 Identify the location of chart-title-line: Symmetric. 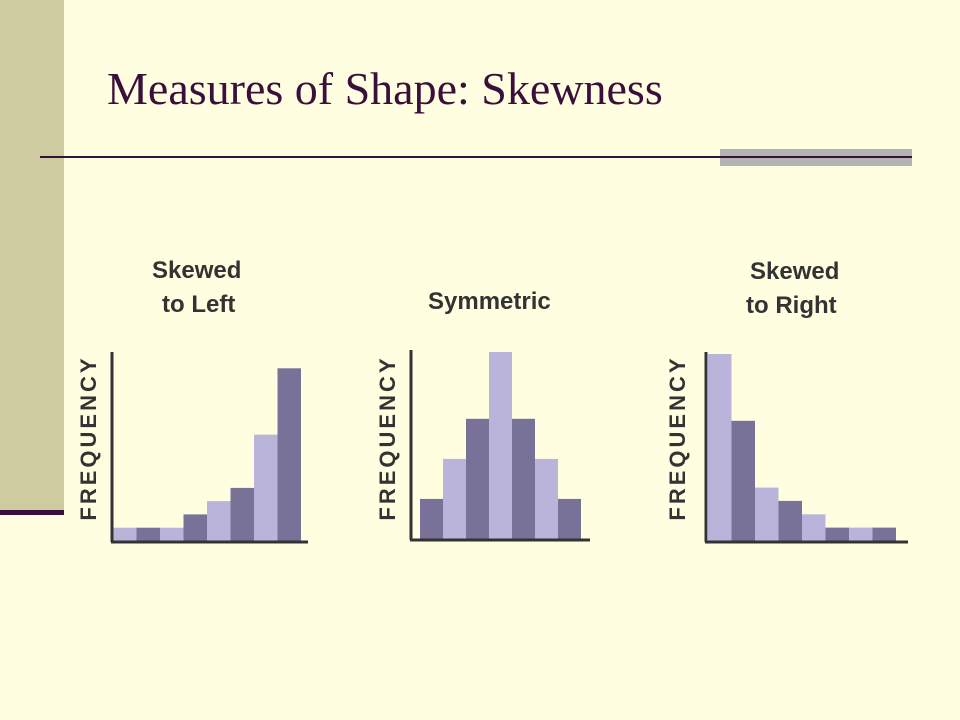
(489, 301).